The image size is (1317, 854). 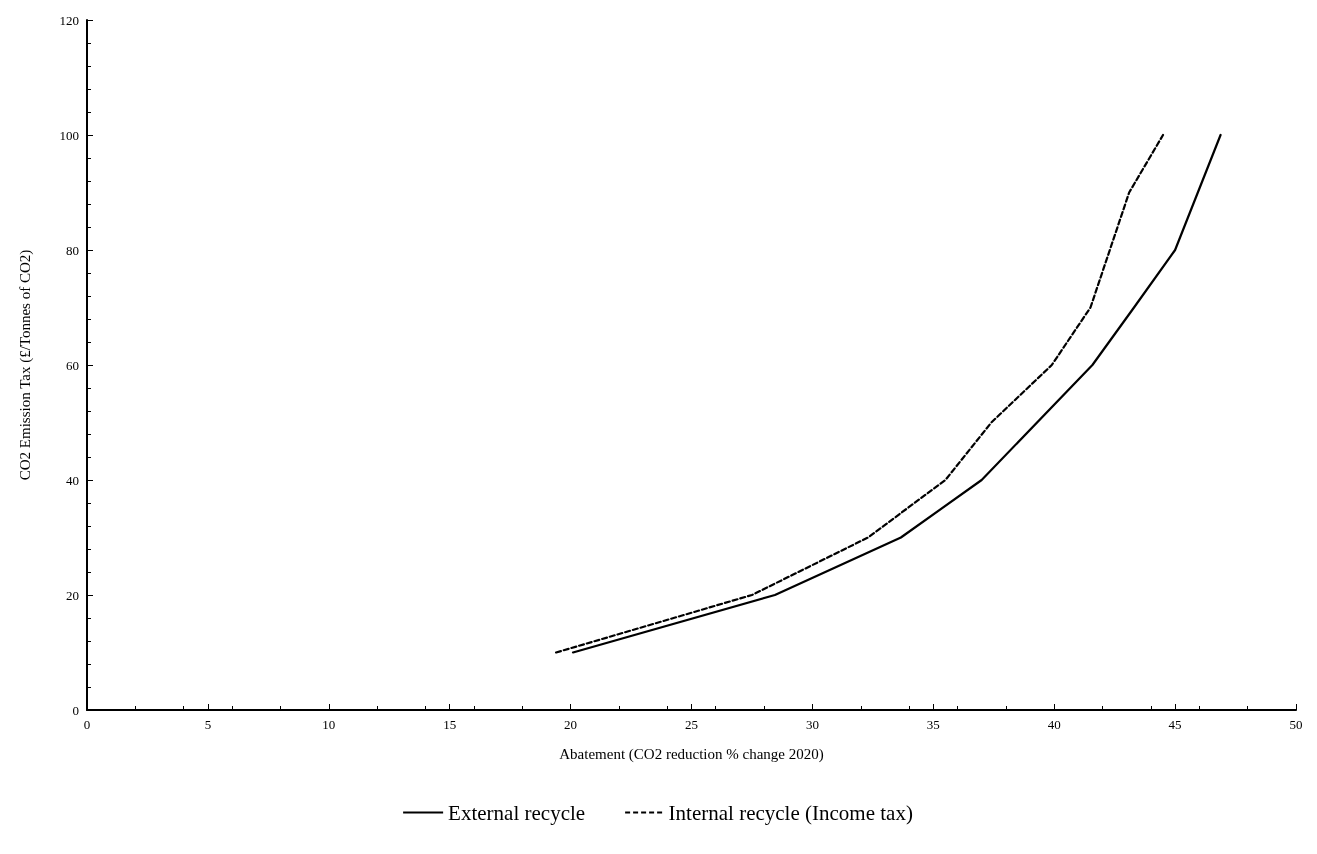 I want to click on x-tick-label: 35, so click(x=933, y=724).